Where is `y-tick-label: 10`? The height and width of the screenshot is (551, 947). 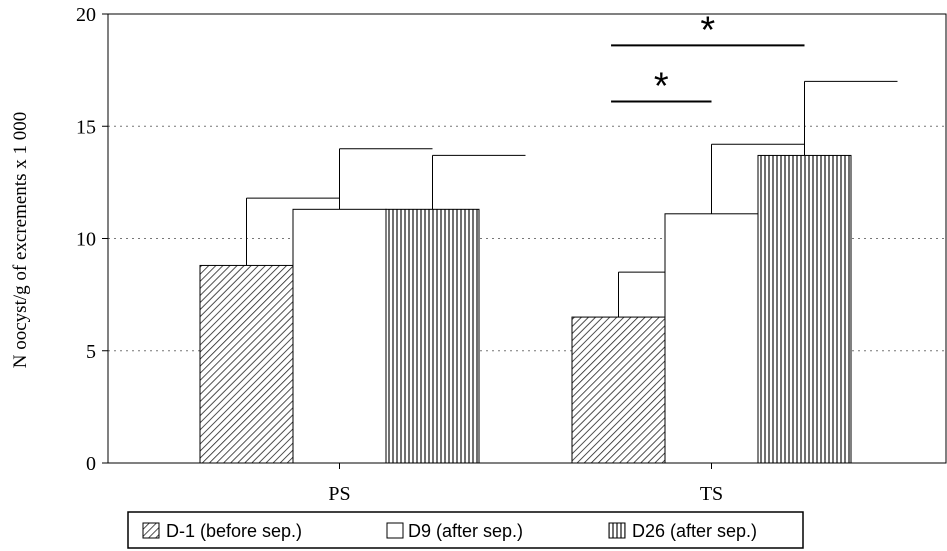
y-tick-label: 10 is located at coordinates (86, 240).